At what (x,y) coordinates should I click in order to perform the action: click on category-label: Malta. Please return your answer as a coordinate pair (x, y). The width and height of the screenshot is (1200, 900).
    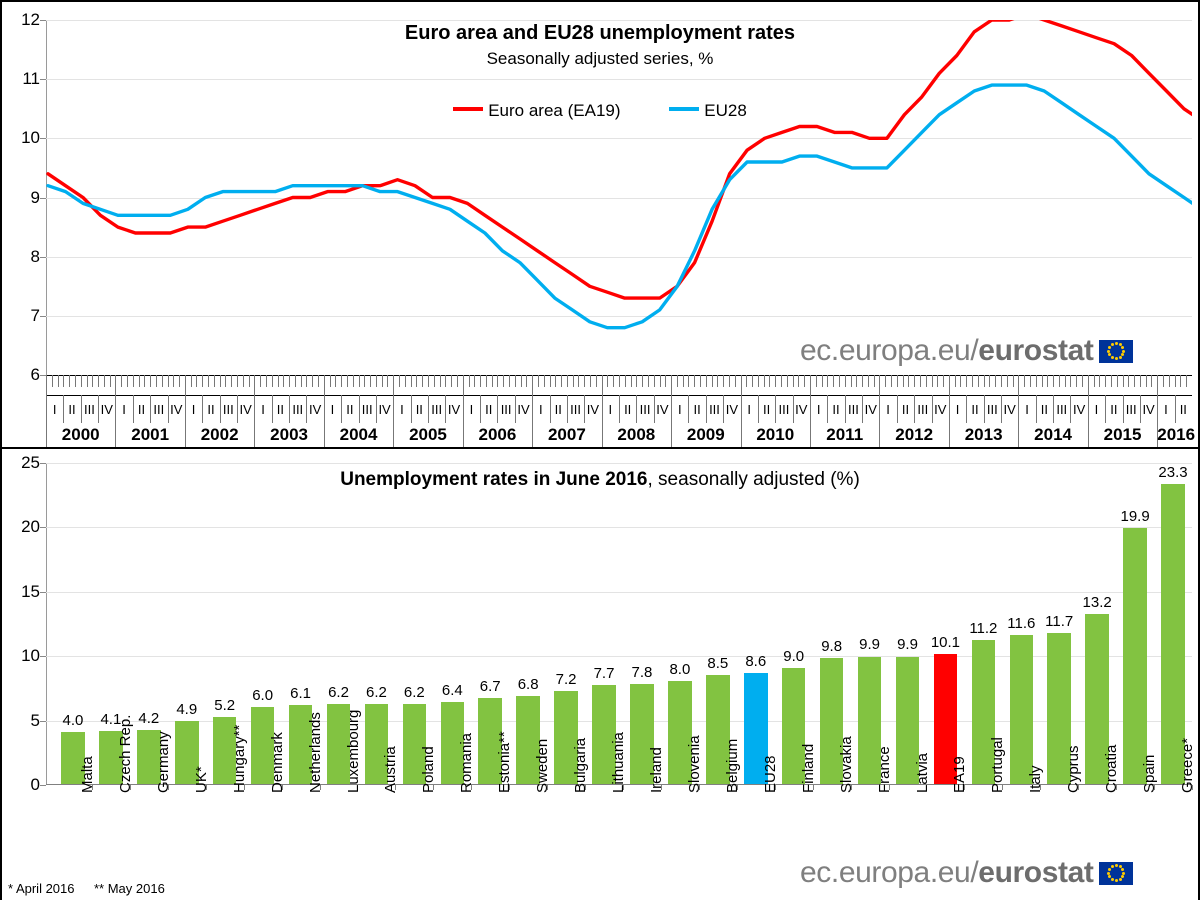
    Looking at the image, I should click on (87, 774).